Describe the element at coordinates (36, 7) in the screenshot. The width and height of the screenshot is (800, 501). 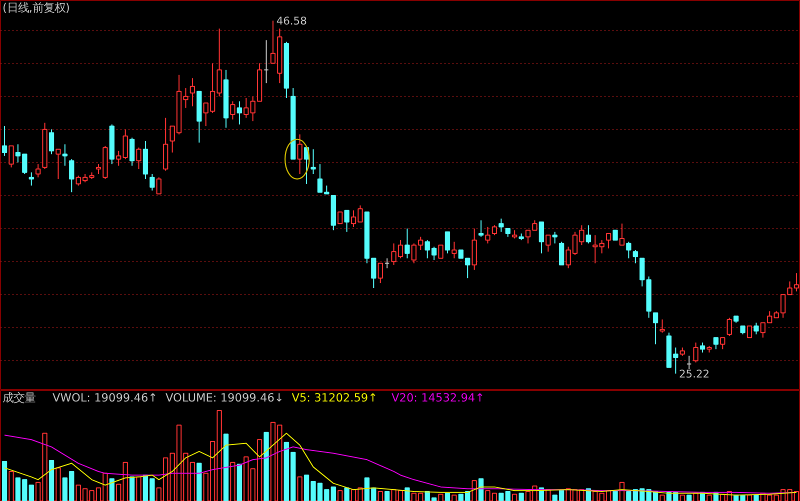
I see `chart-title: (日线,前复权)` at that location.